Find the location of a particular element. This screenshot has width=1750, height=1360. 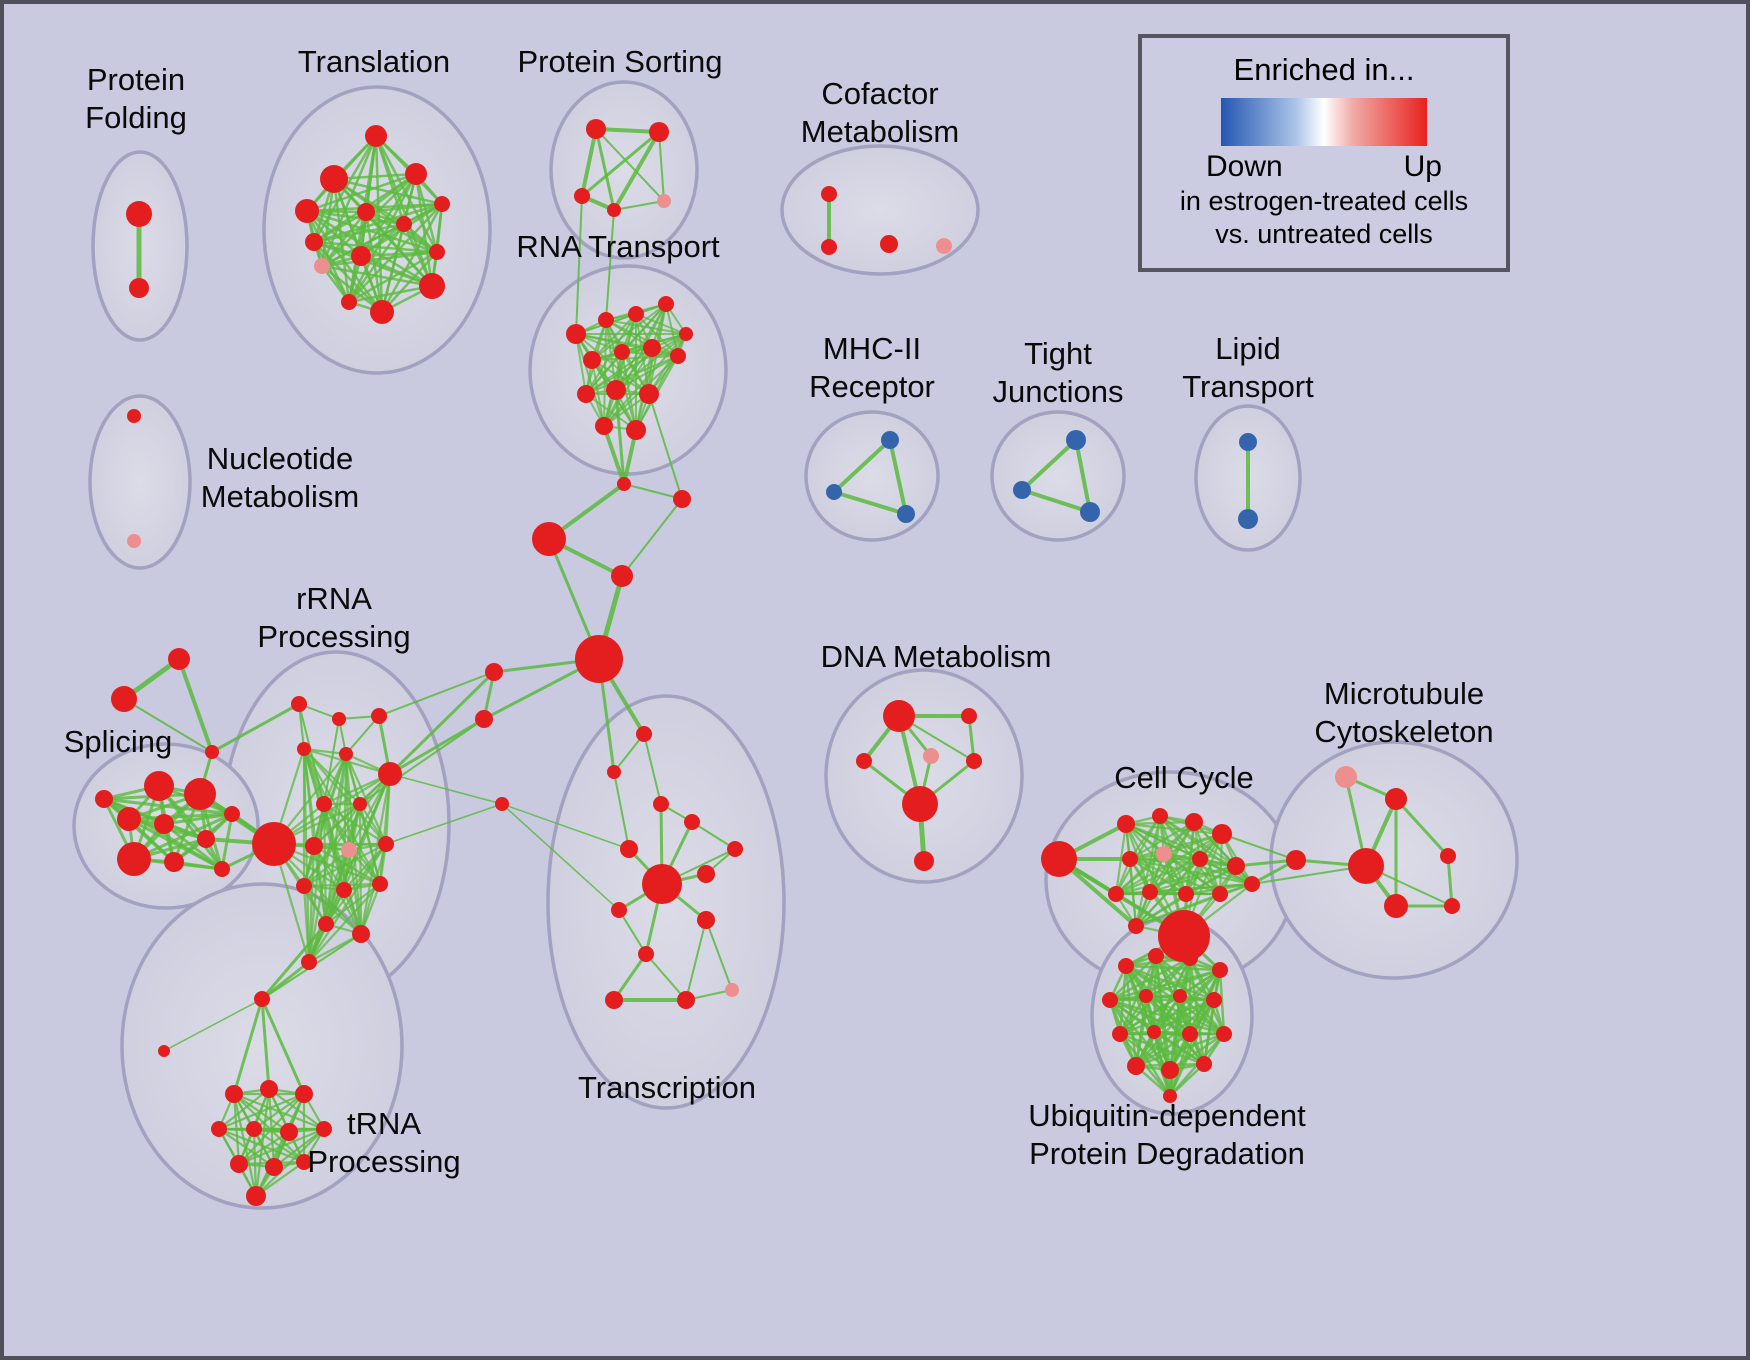

node-tn8 is located at coordinates (239, 1164).